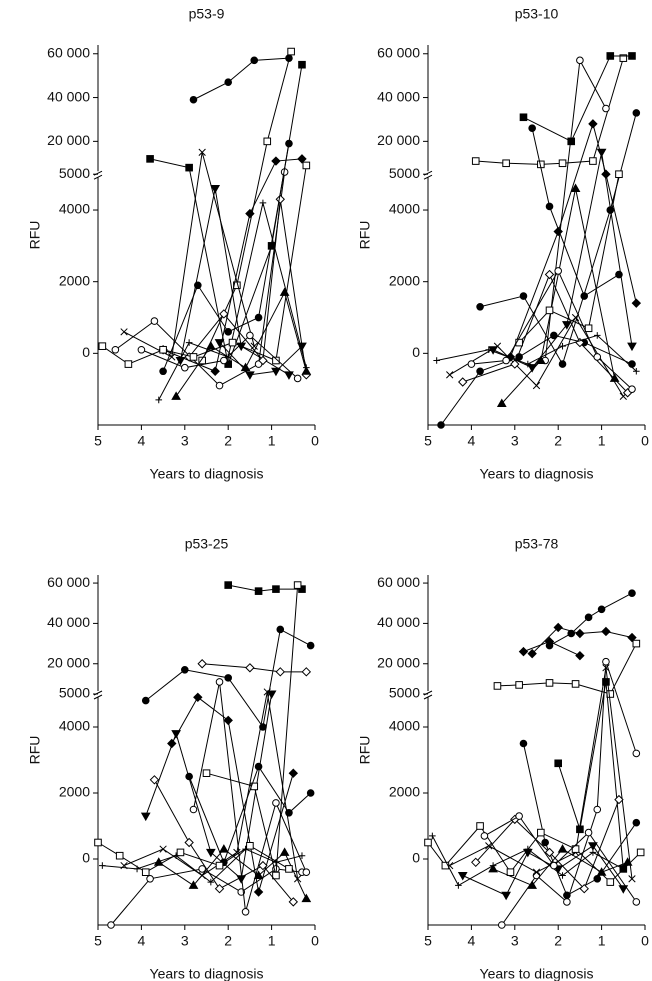  Describe the element at coordinates (404, 209) in the screenshot. I see `y-tick-label: 4000` at that location.